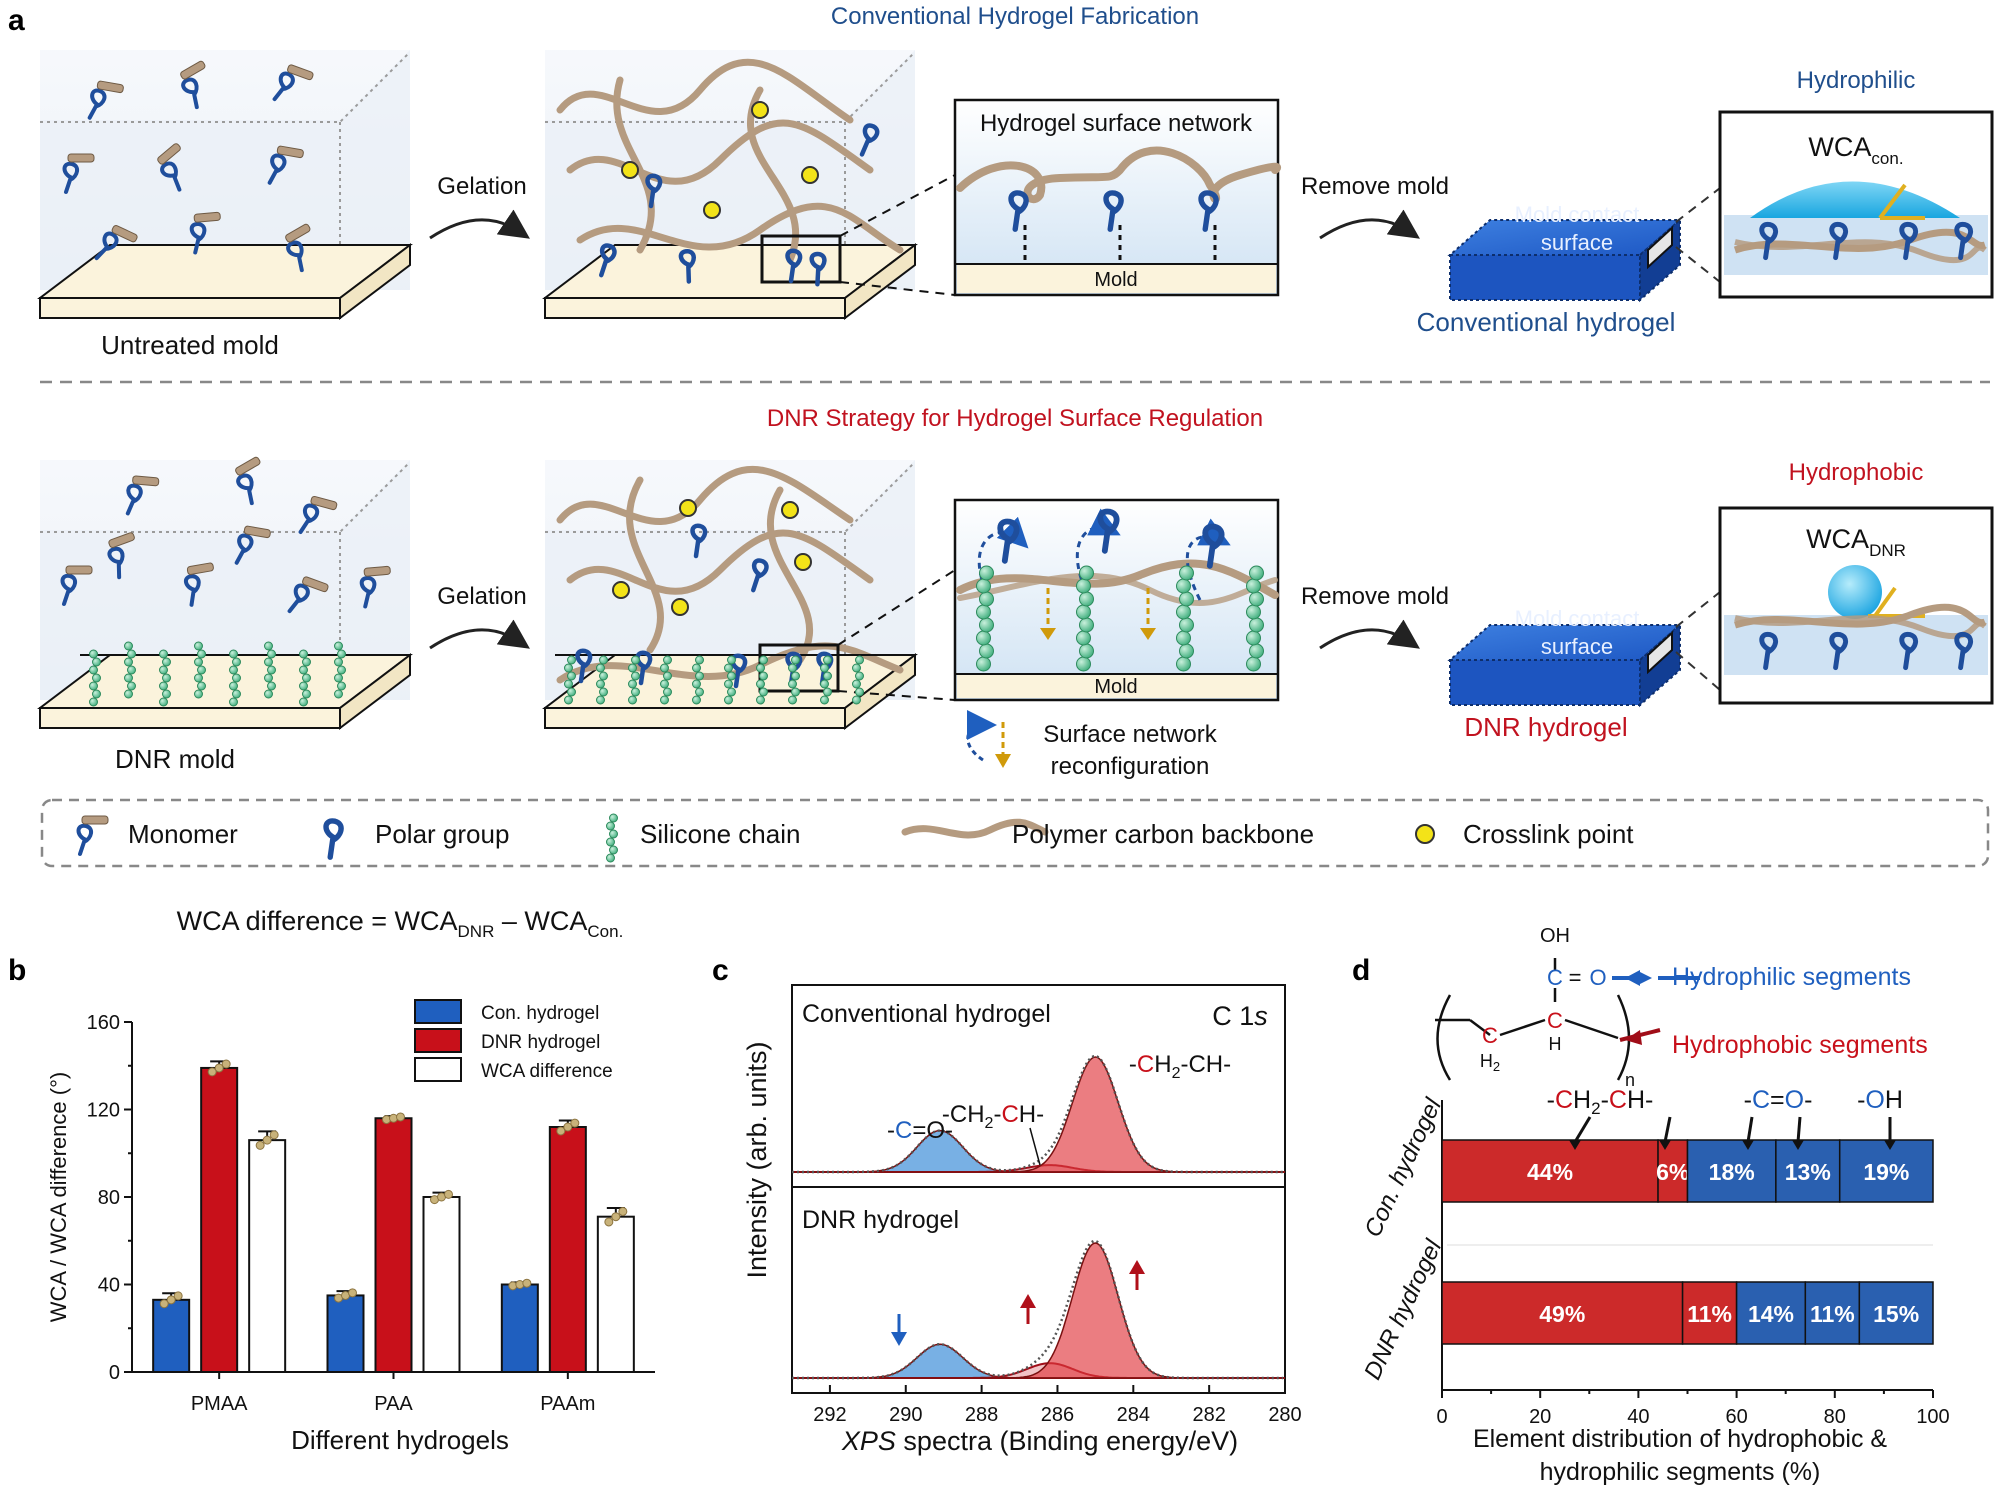 This screenshot has width=2000, height=1492. I want to click on struct-c-carbonyl: C, so click(1555, 977).